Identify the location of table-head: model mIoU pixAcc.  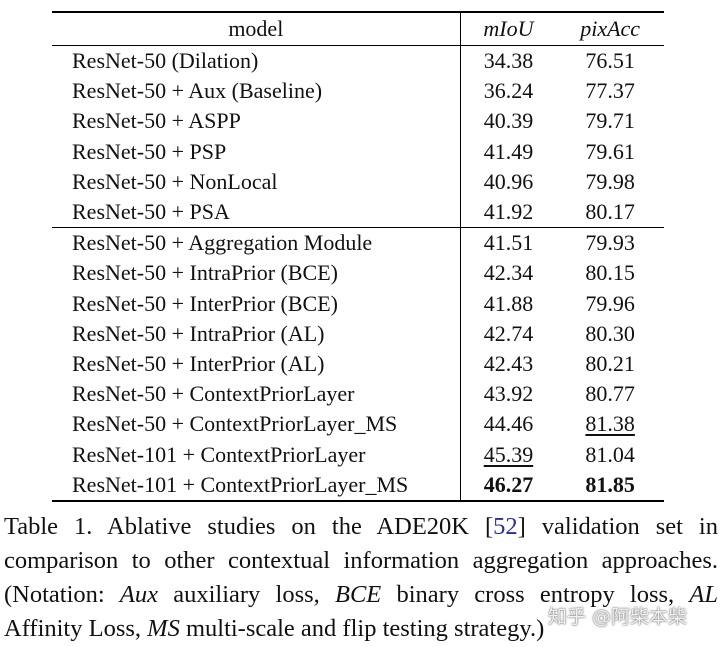
(358, 29).